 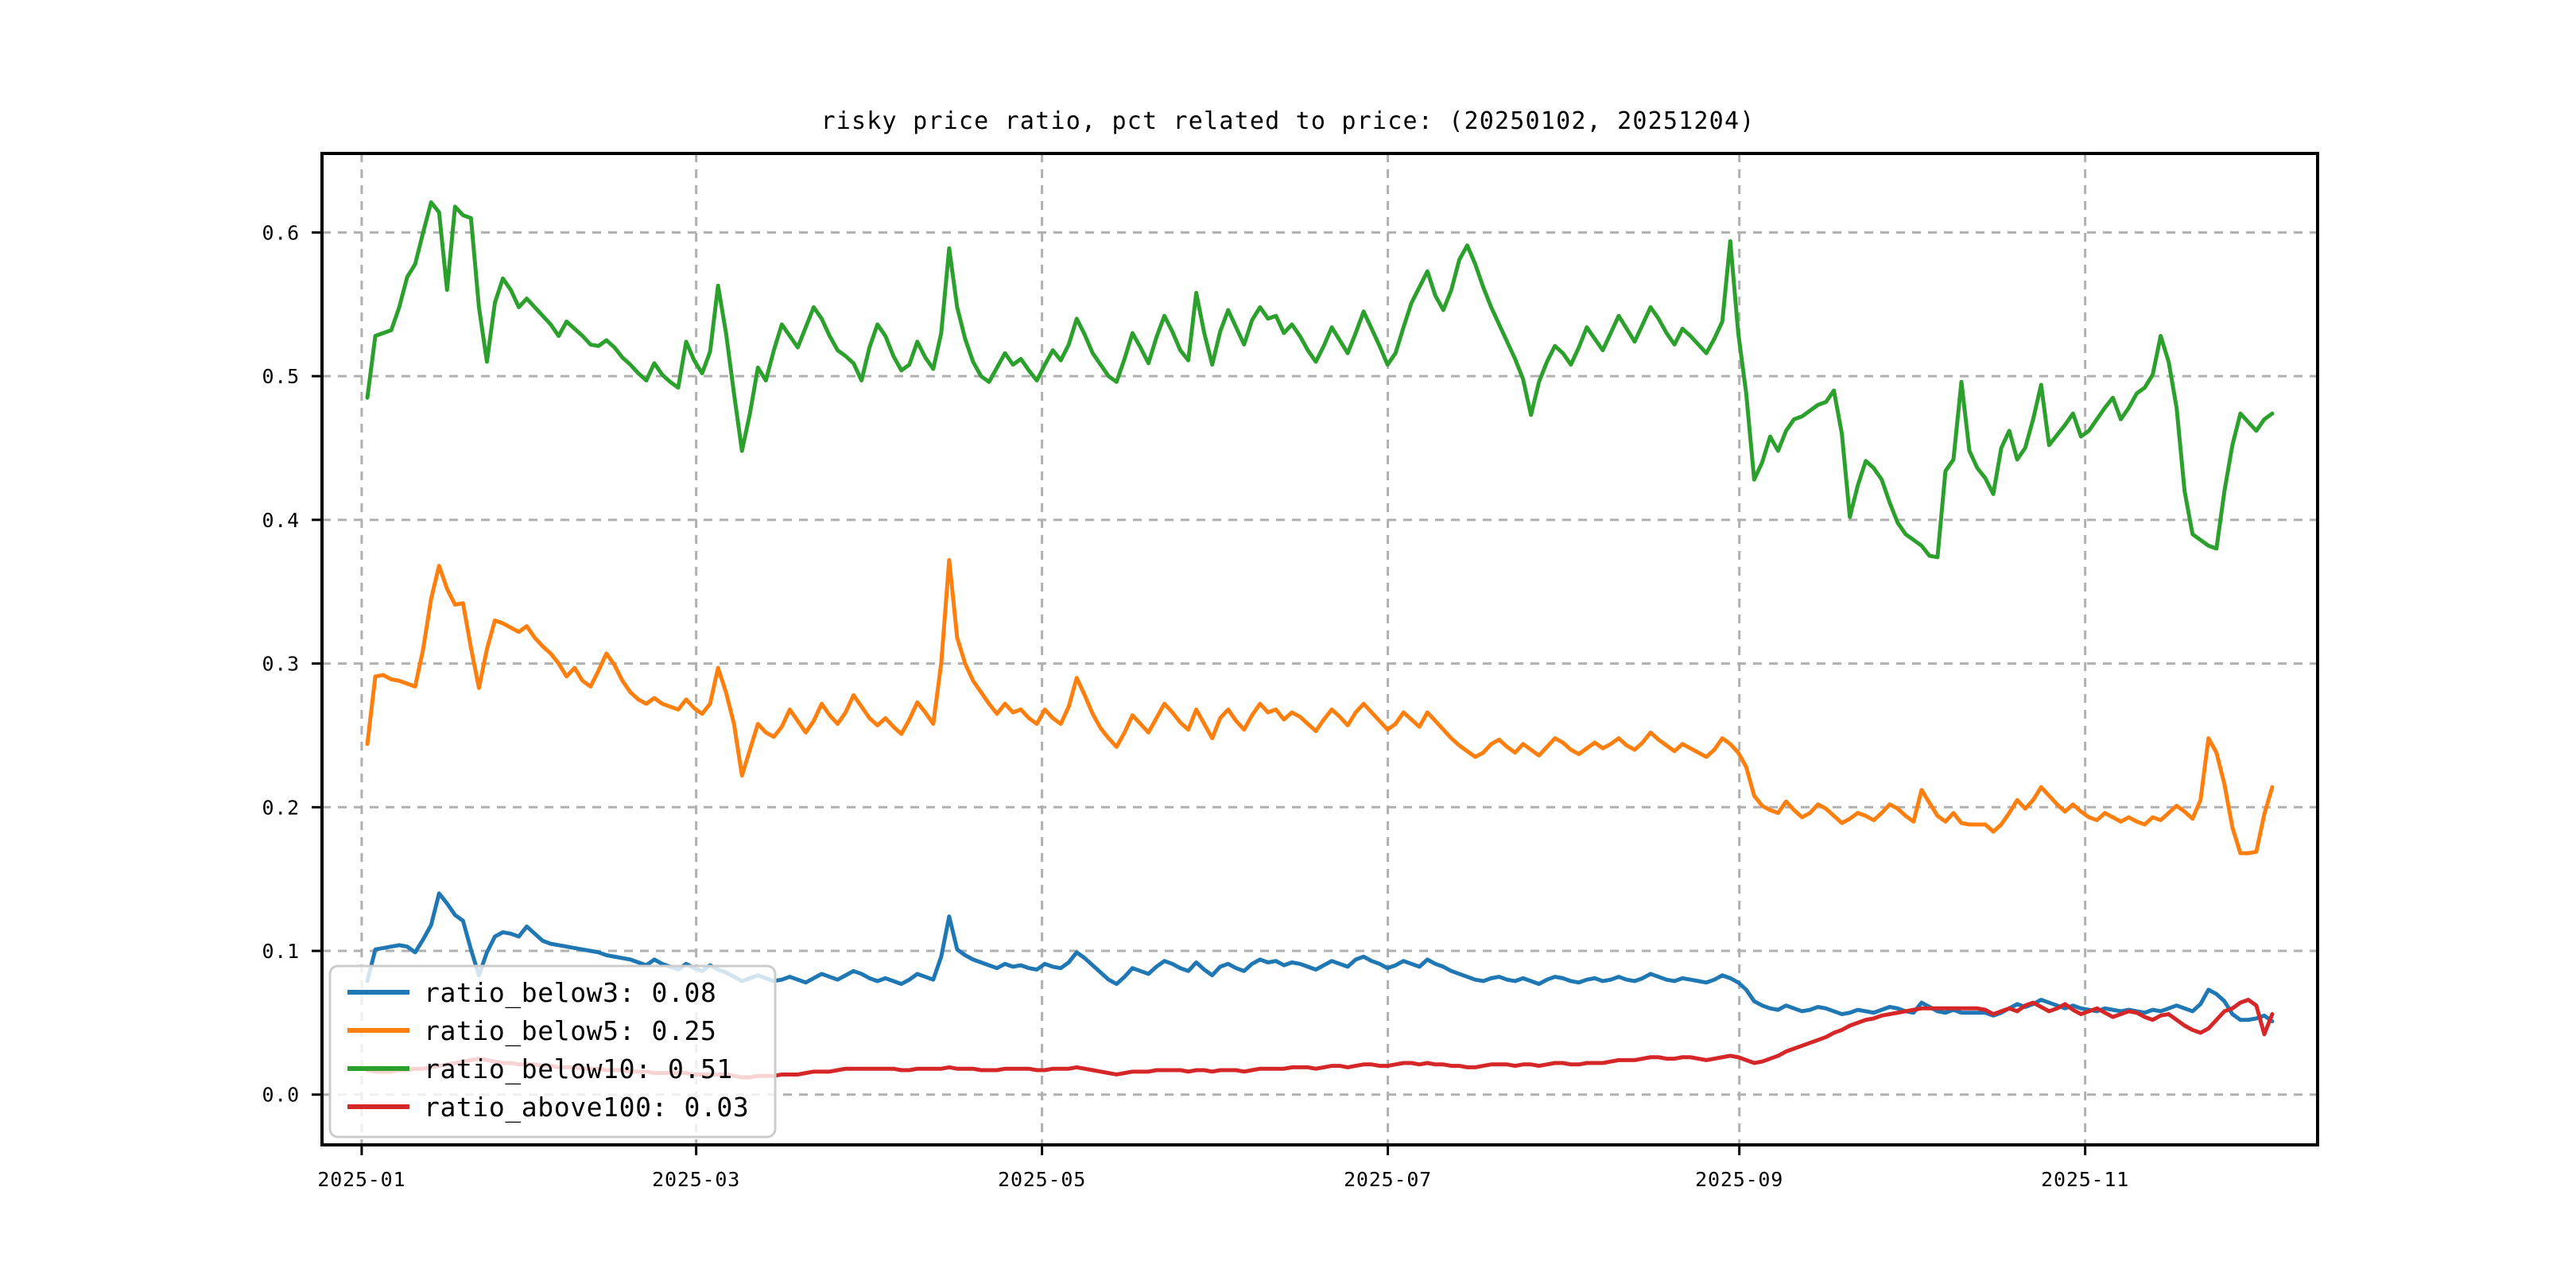 I want to click on y-axis-tick-label: 0.3, so click(x=281, y=665).